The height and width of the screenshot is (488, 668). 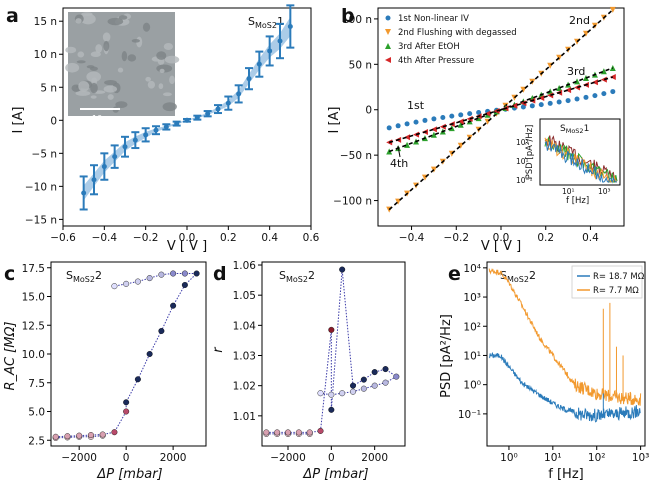 What do you see at coordinates (604, 191) in the screenshot?
I see `inset-xtick-1: 10³` at bounding box center [604, 191].